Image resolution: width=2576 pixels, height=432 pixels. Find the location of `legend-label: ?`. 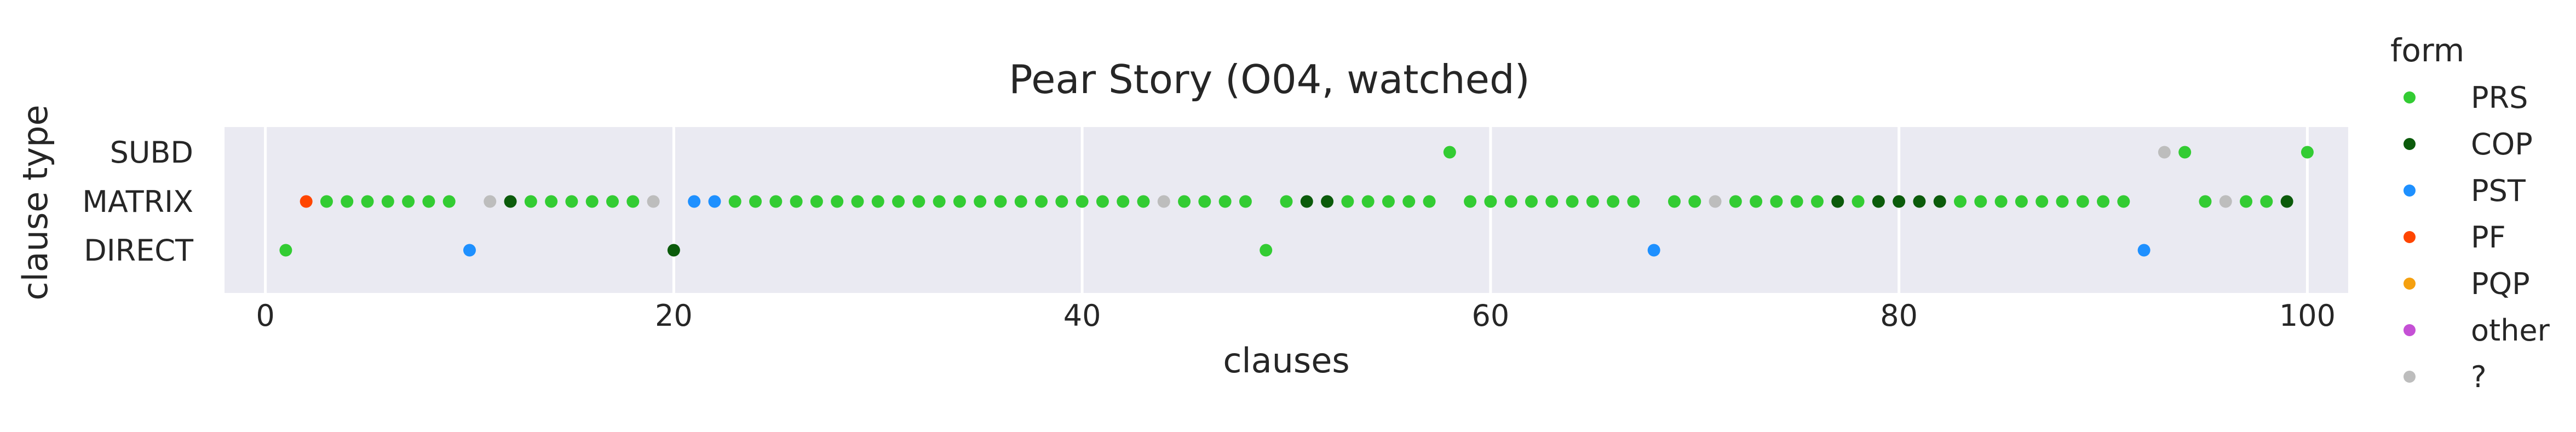

legend-label: ? is located at coordinates (2479, 377).